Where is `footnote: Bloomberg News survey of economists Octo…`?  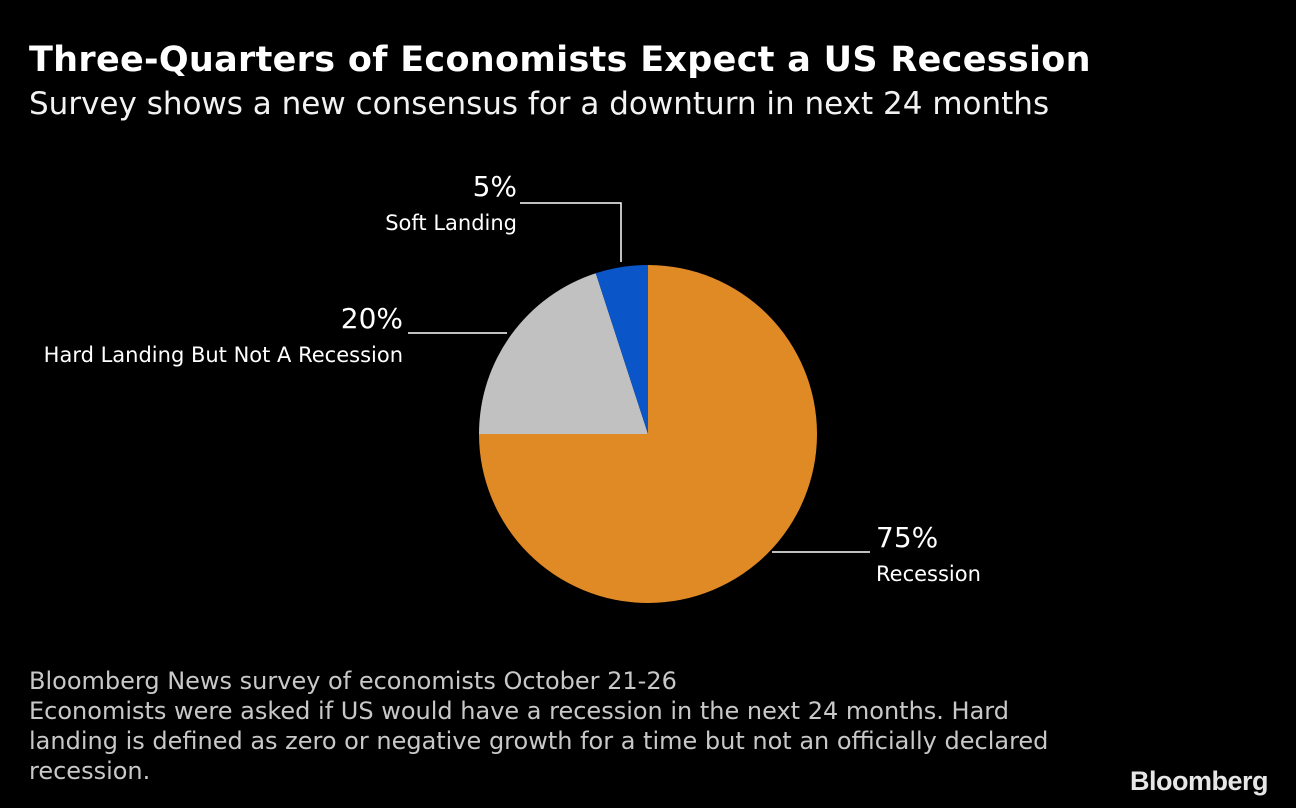
footnote: Bloomberg News survey of economists Octo… is located at coordinates (544, 726).